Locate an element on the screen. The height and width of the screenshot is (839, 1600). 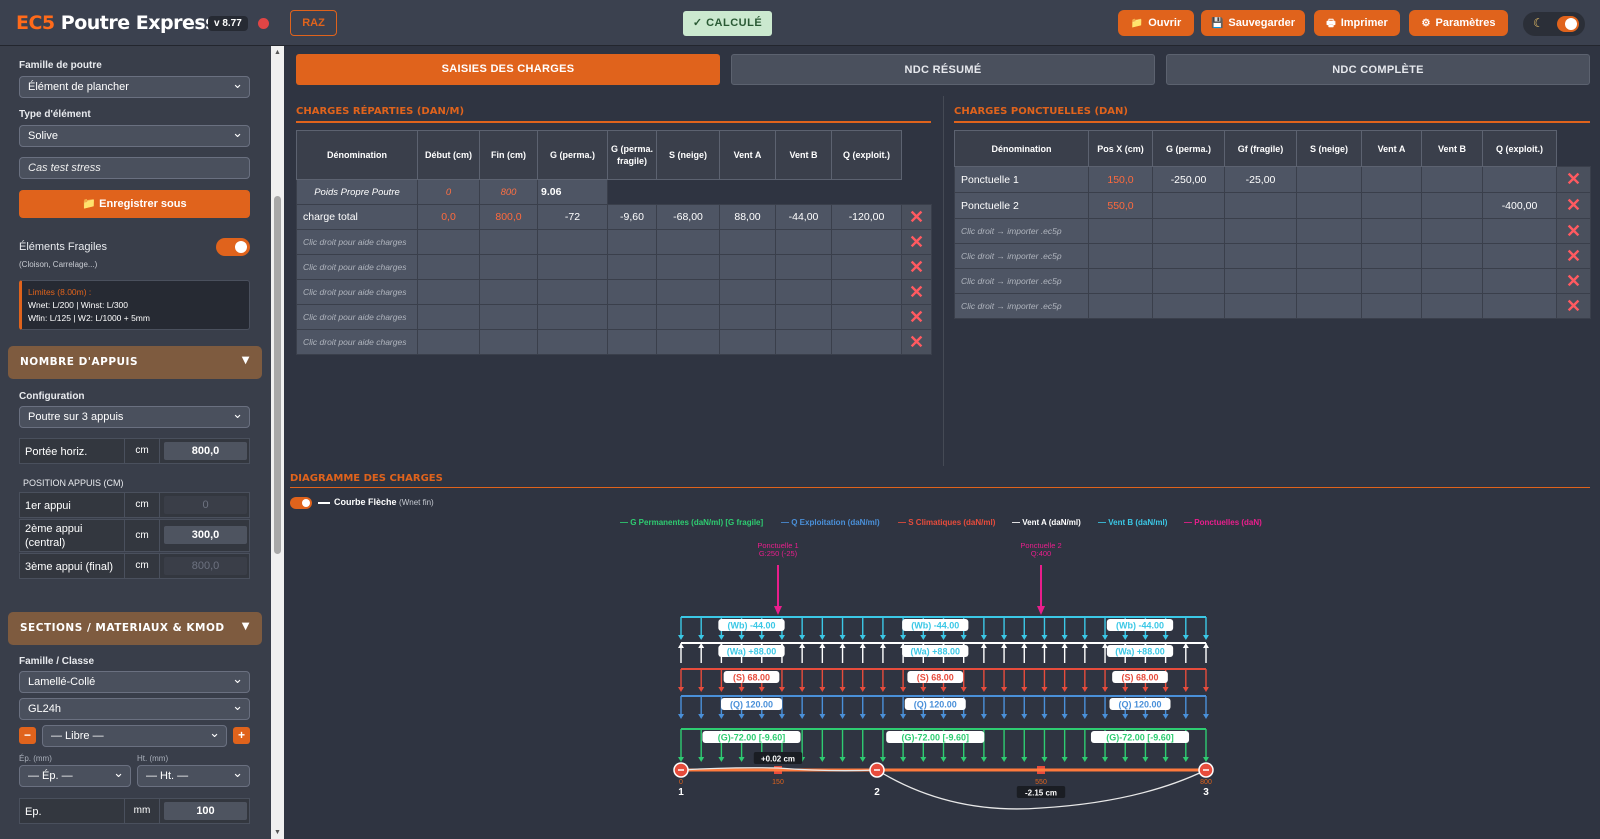
ht-small-label: Ht. (mm) is located at coordinates (153, 758).